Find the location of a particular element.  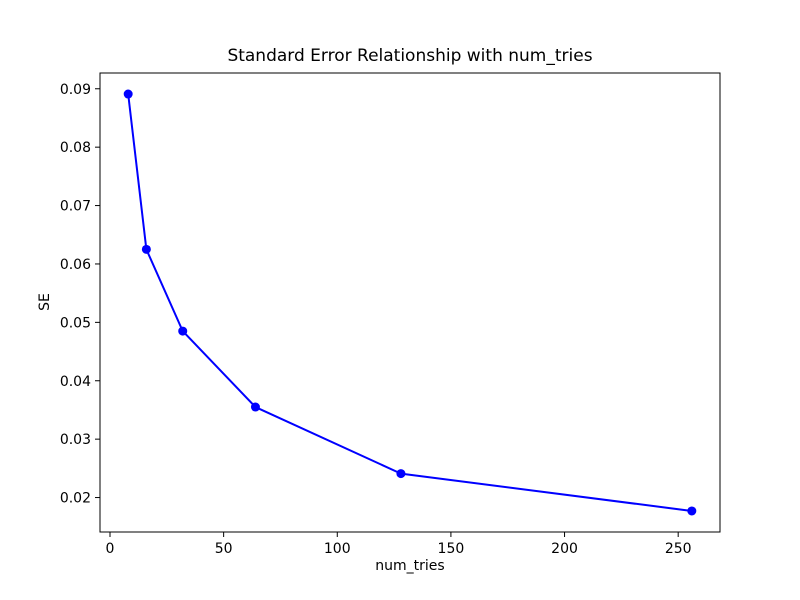

x-axis-label: num_tries is located at coordinates (410, 566).